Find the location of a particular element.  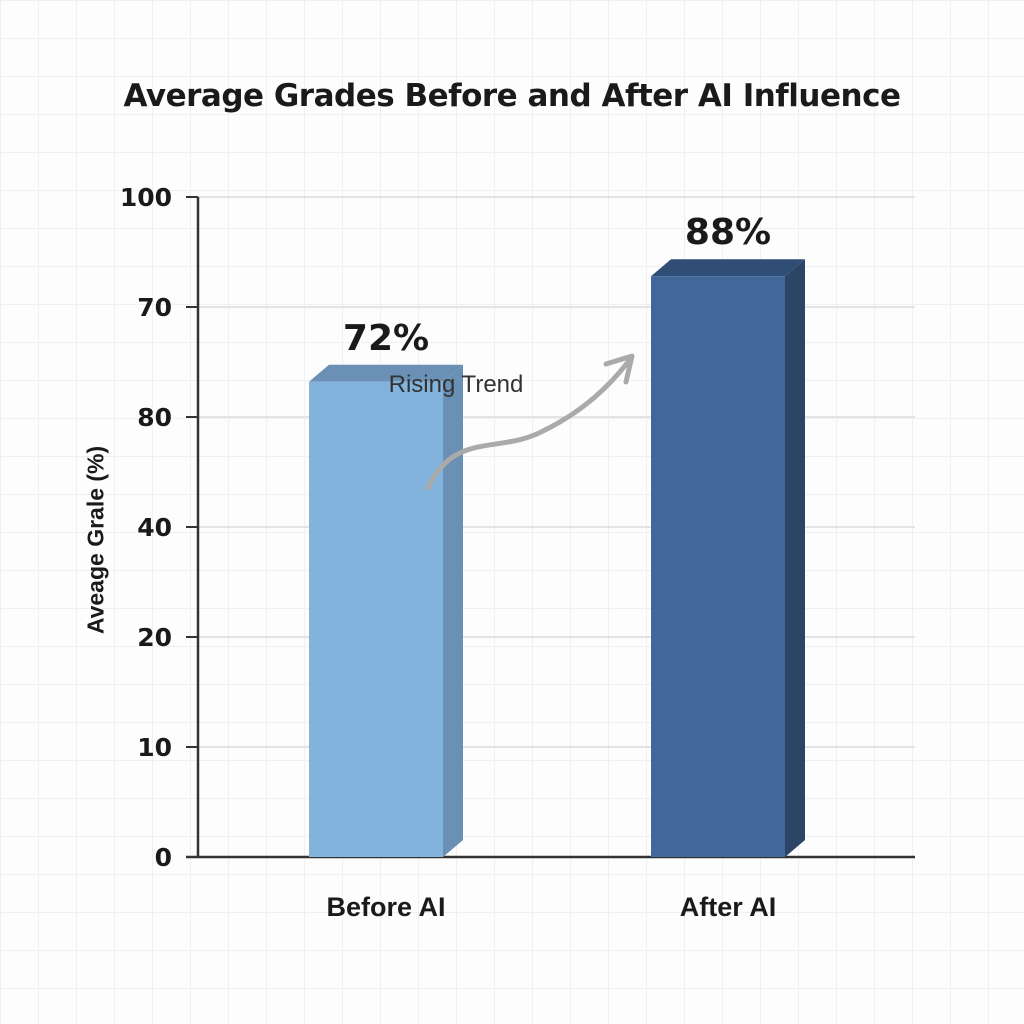

y-tick-label: 40 is located at coordinates (154, 527).